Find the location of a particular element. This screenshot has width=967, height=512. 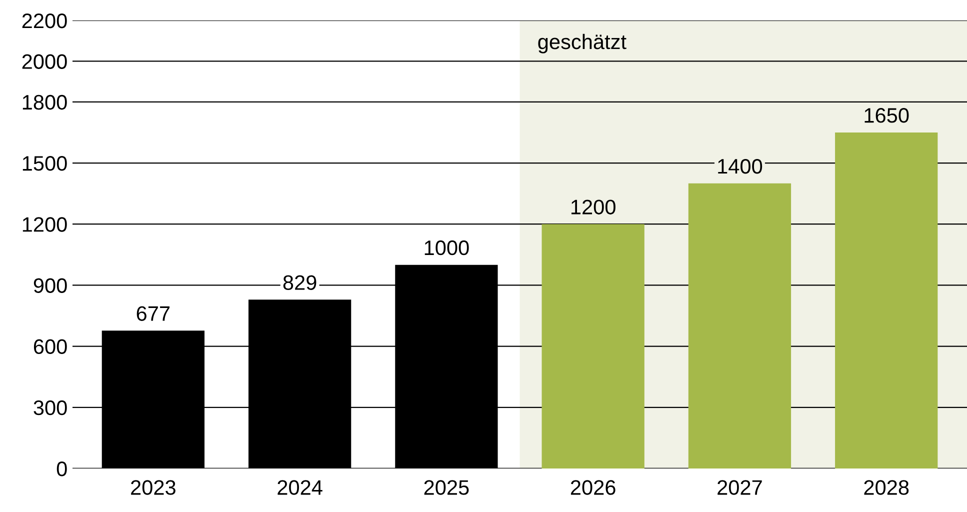

data-label: 829 is located at coordinates (299, 282).